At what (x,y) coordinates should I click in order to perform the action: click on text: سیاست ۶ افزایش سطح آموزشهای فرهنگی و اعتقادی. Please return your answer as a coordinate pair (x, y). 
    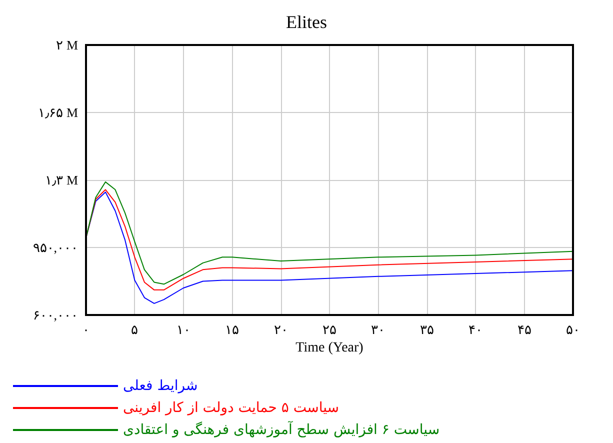
    Looking at the image, I should click on (281, 429).